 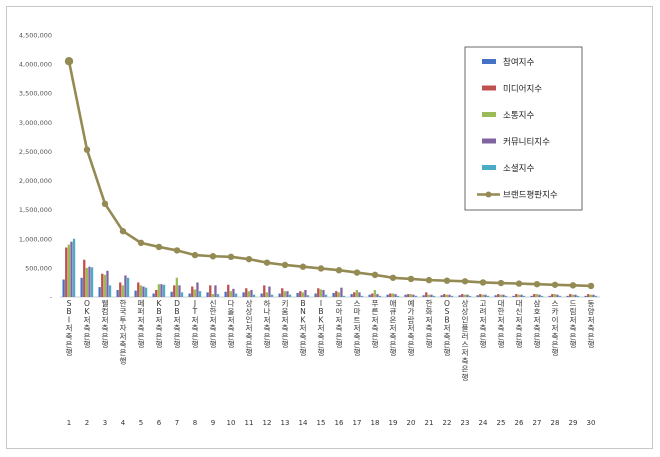 I want to click on x-rank-label: 15, so click(x=321, y=423).